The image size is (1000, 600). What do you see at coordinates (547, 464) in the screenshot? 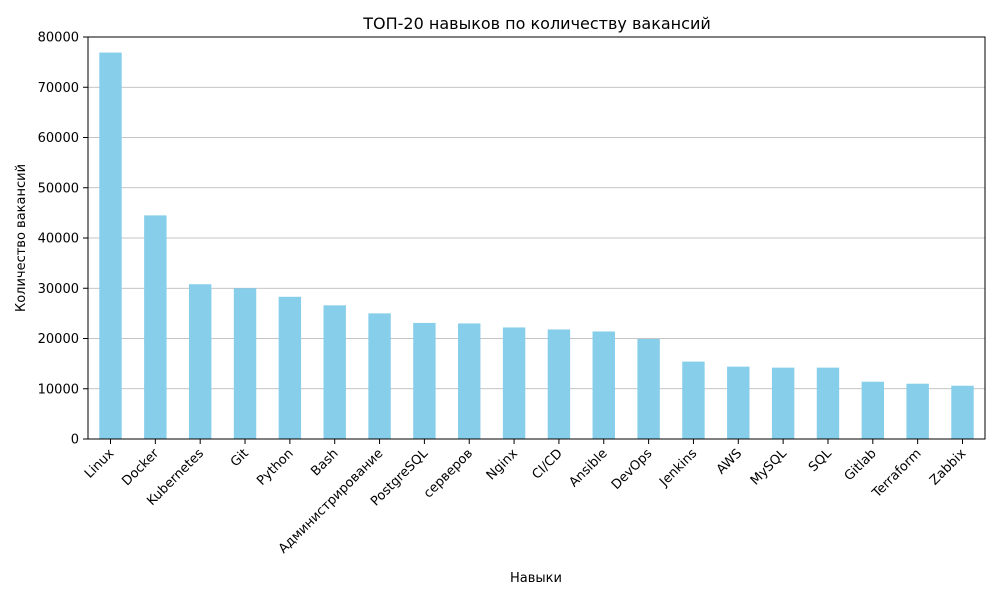
I see `x-tick-label: CI/CD` at bounding box center [547, 464].